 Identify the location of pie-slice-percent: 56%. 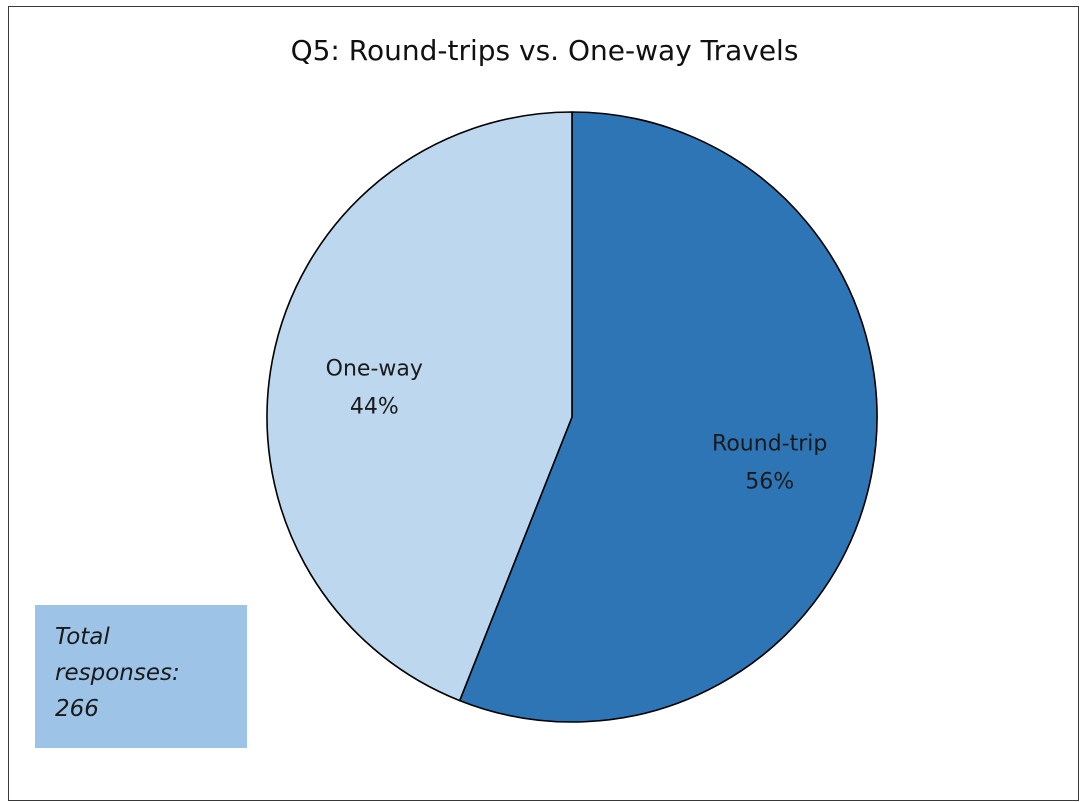
(769, 482).